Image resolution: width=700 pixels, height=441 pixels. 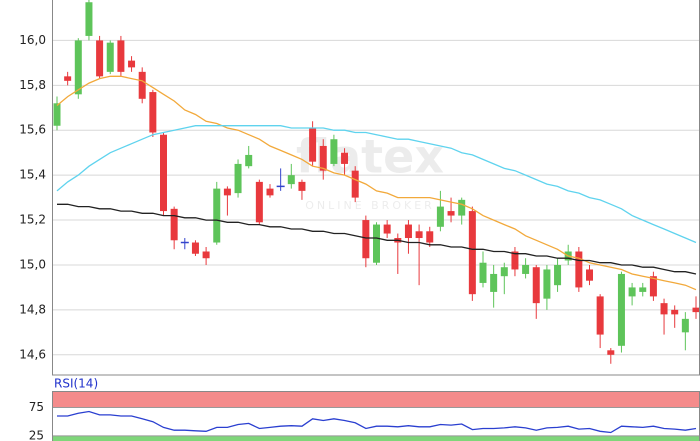 What do you see at coordinates (36, 407) in the screenshot?
I see `y-tick-label: 75` at bounding box center [36, 407].